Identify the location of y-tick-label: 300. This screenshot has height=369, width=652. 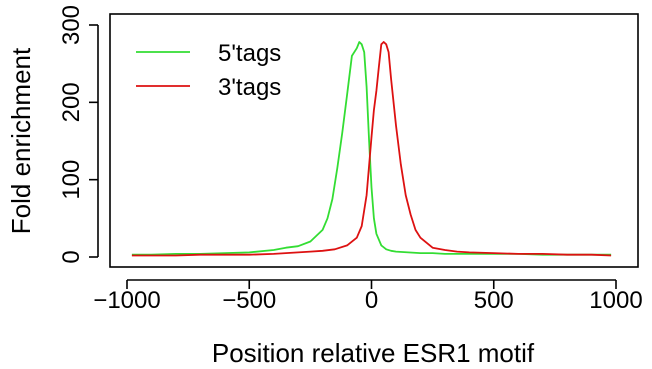
(71, 25).